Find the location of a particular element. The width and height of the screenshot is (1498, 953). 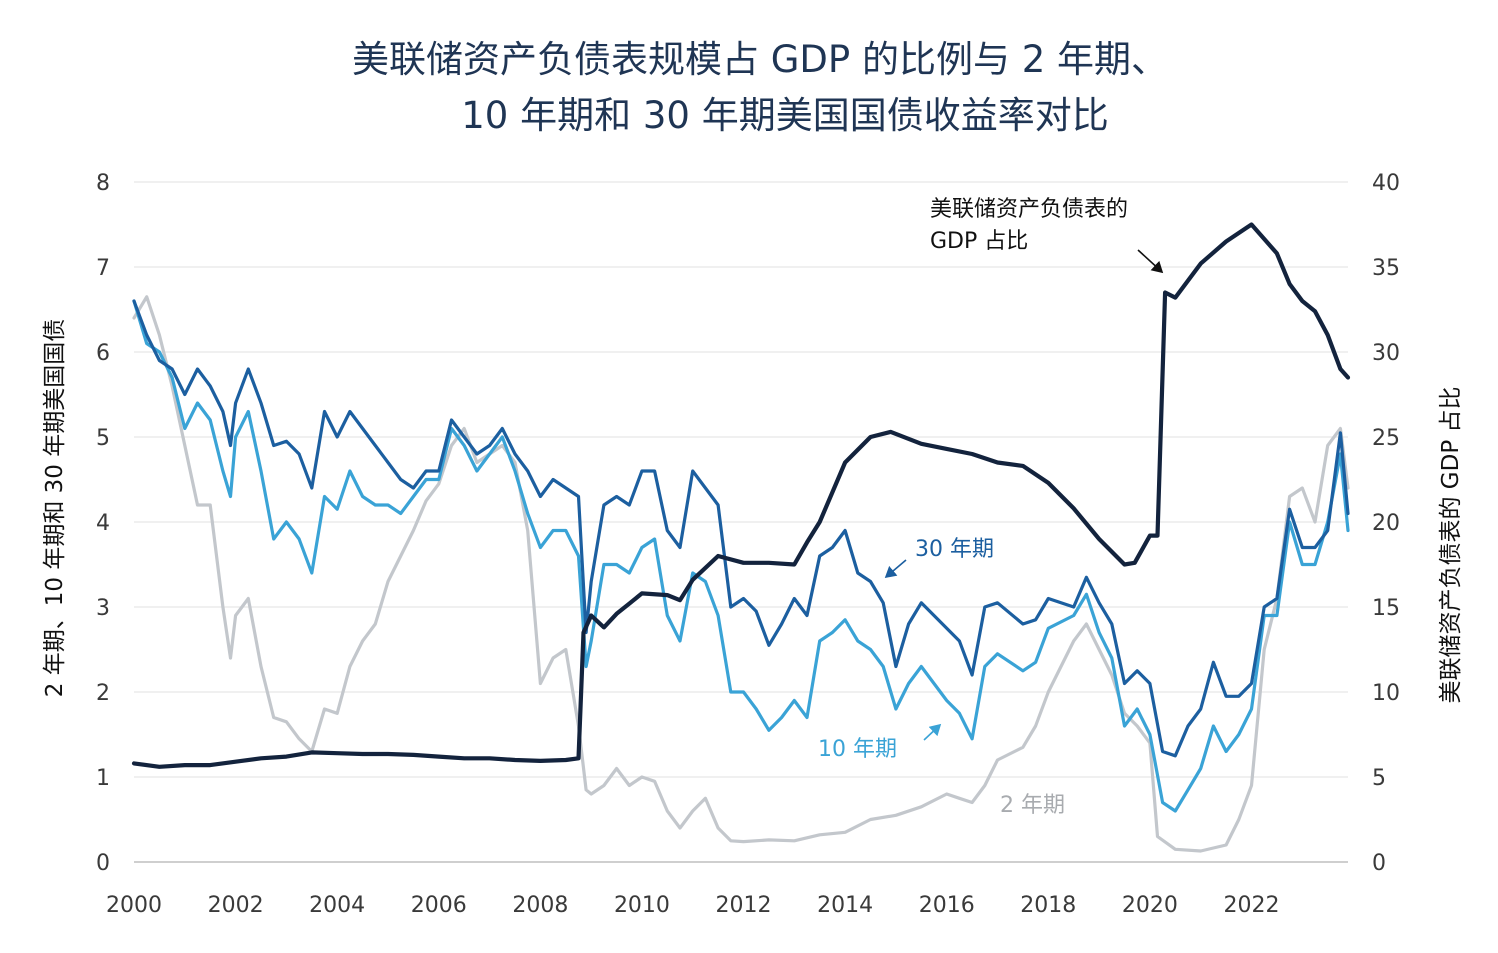

y-left-tick-label: 5 is located at coordinates (103, 438).